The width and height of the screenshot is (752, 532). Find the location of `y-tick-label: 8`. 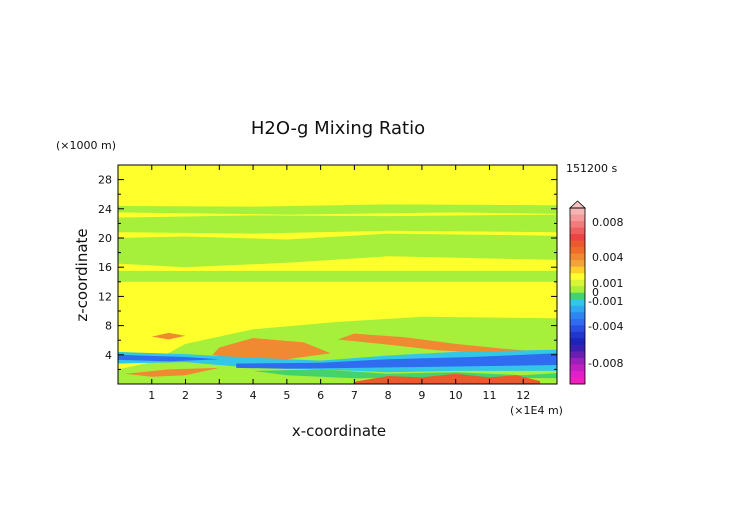

y-tick-label: 8 is located at coordinates (108, 326).